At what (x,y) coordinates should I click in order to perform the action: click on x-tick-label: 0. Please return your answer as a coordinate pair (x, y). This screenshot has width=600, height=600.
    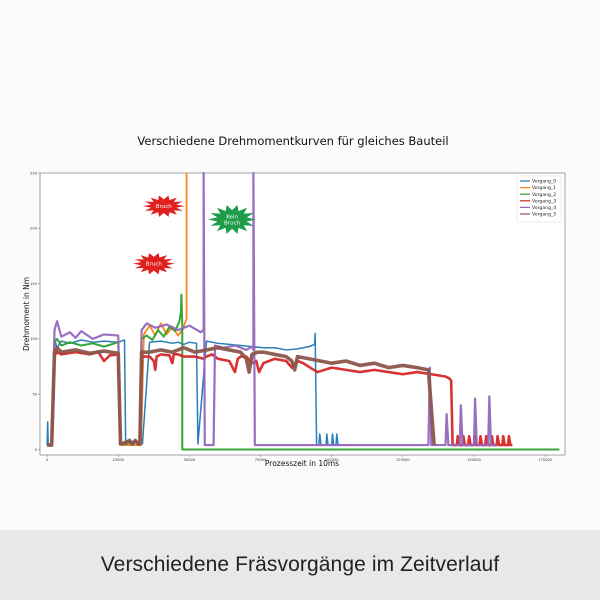
    Looking at the image, I should click on (47, 460).